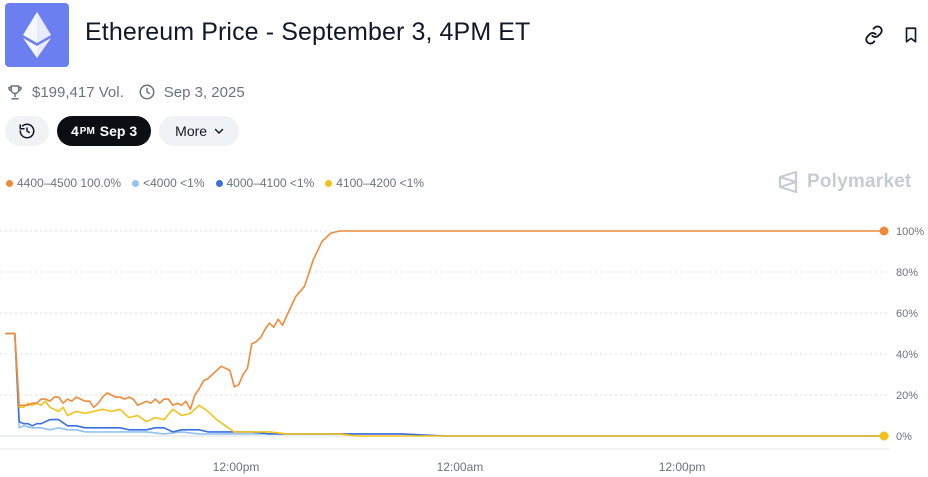  What do you see at coordinates (788, 182) in the screenshot?
I see `polymarket-icon` at bounding box center [788, 182].